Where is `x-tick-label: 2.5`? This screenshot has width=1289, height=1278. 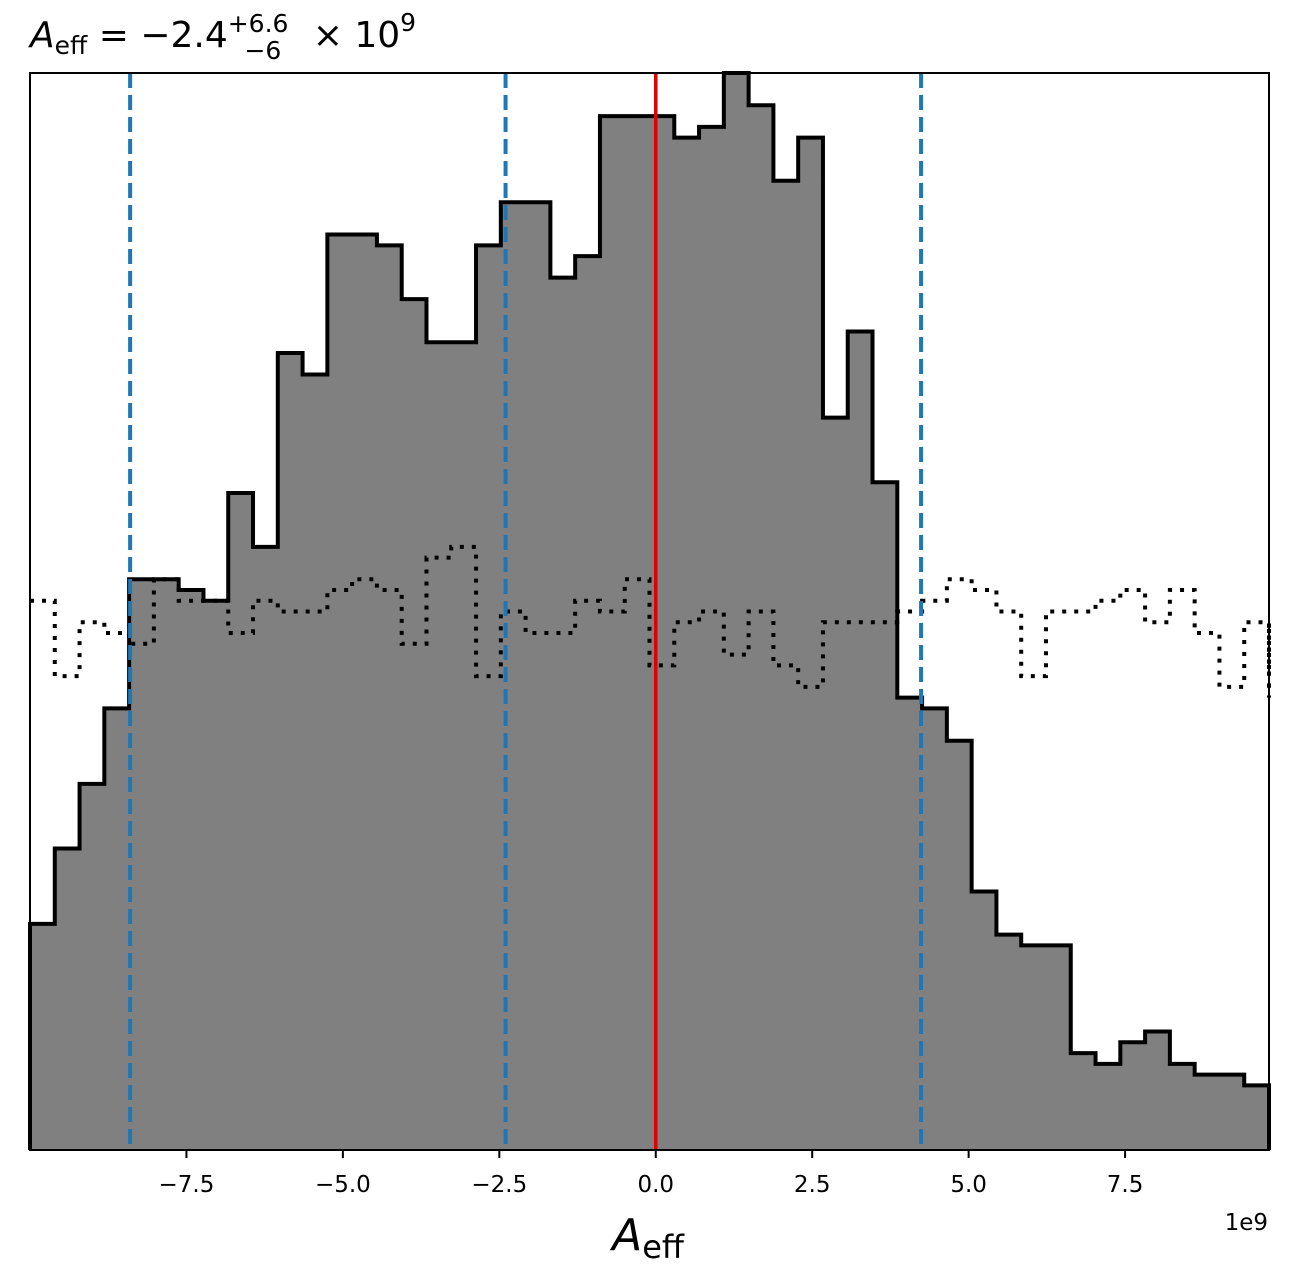 x-tick-label: 2.5 is located at coordinates (812, 1185).